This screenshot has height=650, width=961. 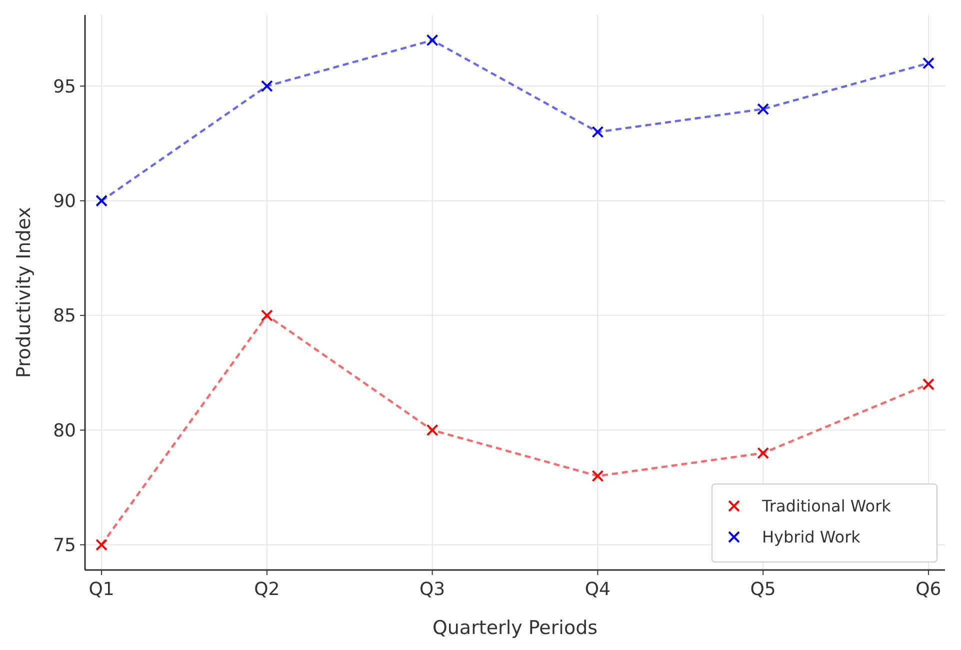 I want to click on x-tick-label: Q6, so click(x=929, y=589).